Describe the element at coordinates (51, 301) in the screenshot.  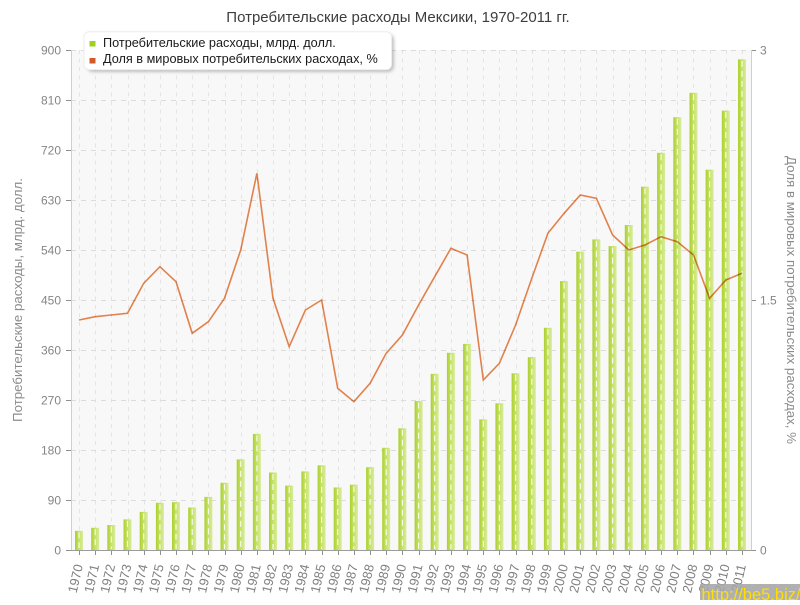
I see `svg-text: 450` at that location.